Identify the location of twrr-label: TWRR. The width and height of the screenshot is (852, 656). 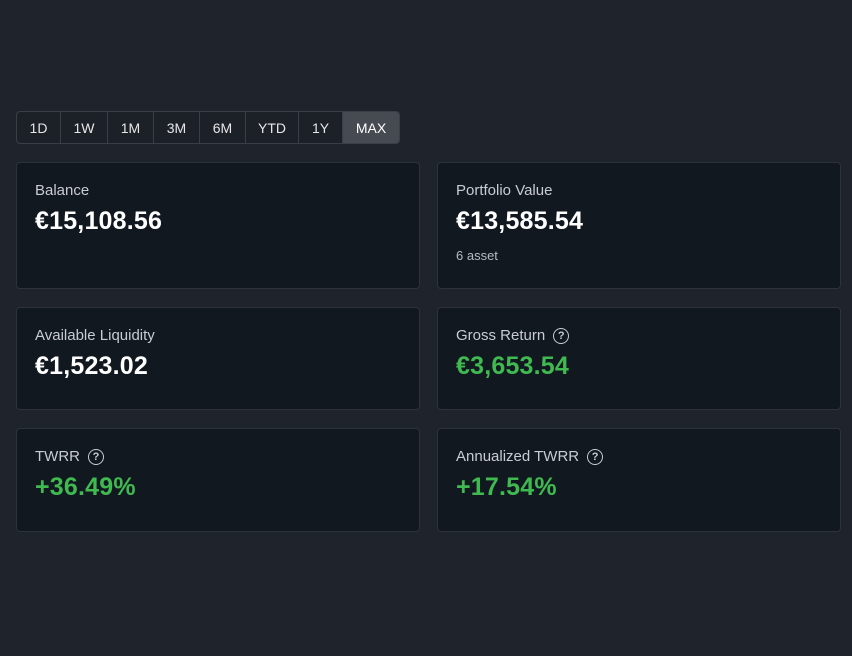
(57, 456).